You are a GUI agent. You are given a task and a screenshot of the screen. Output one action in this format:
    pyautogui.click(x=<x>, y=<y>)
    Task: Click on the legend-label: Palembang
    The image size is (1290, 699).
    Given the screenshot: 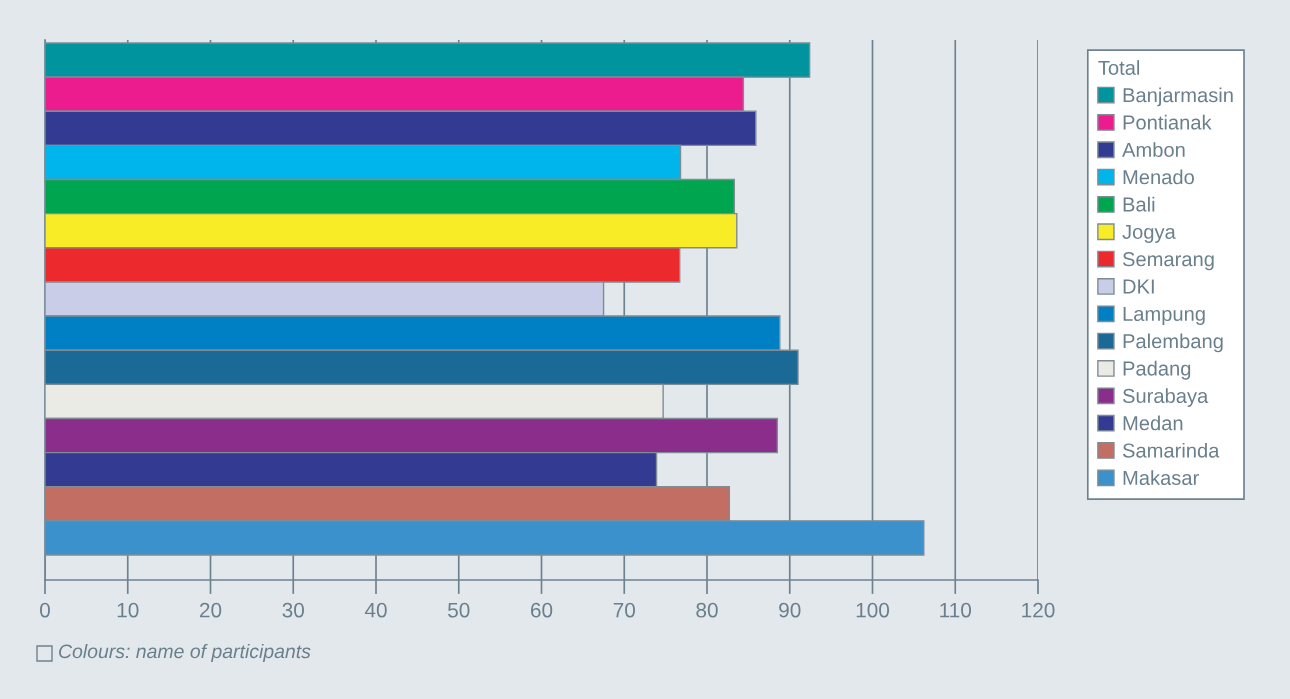 What is the action you would take?
    pyautogui.click(x=1173, y=343)
    